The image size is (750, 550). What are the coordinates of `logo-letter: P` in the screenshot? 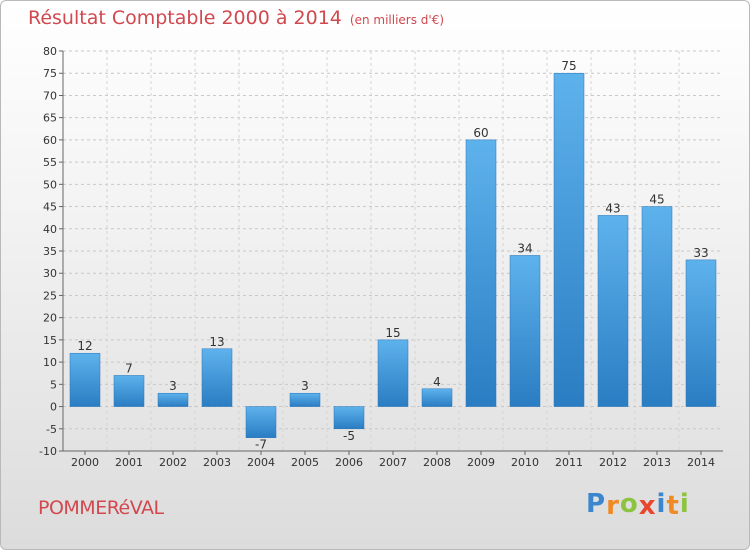 It's located at (596, 504).